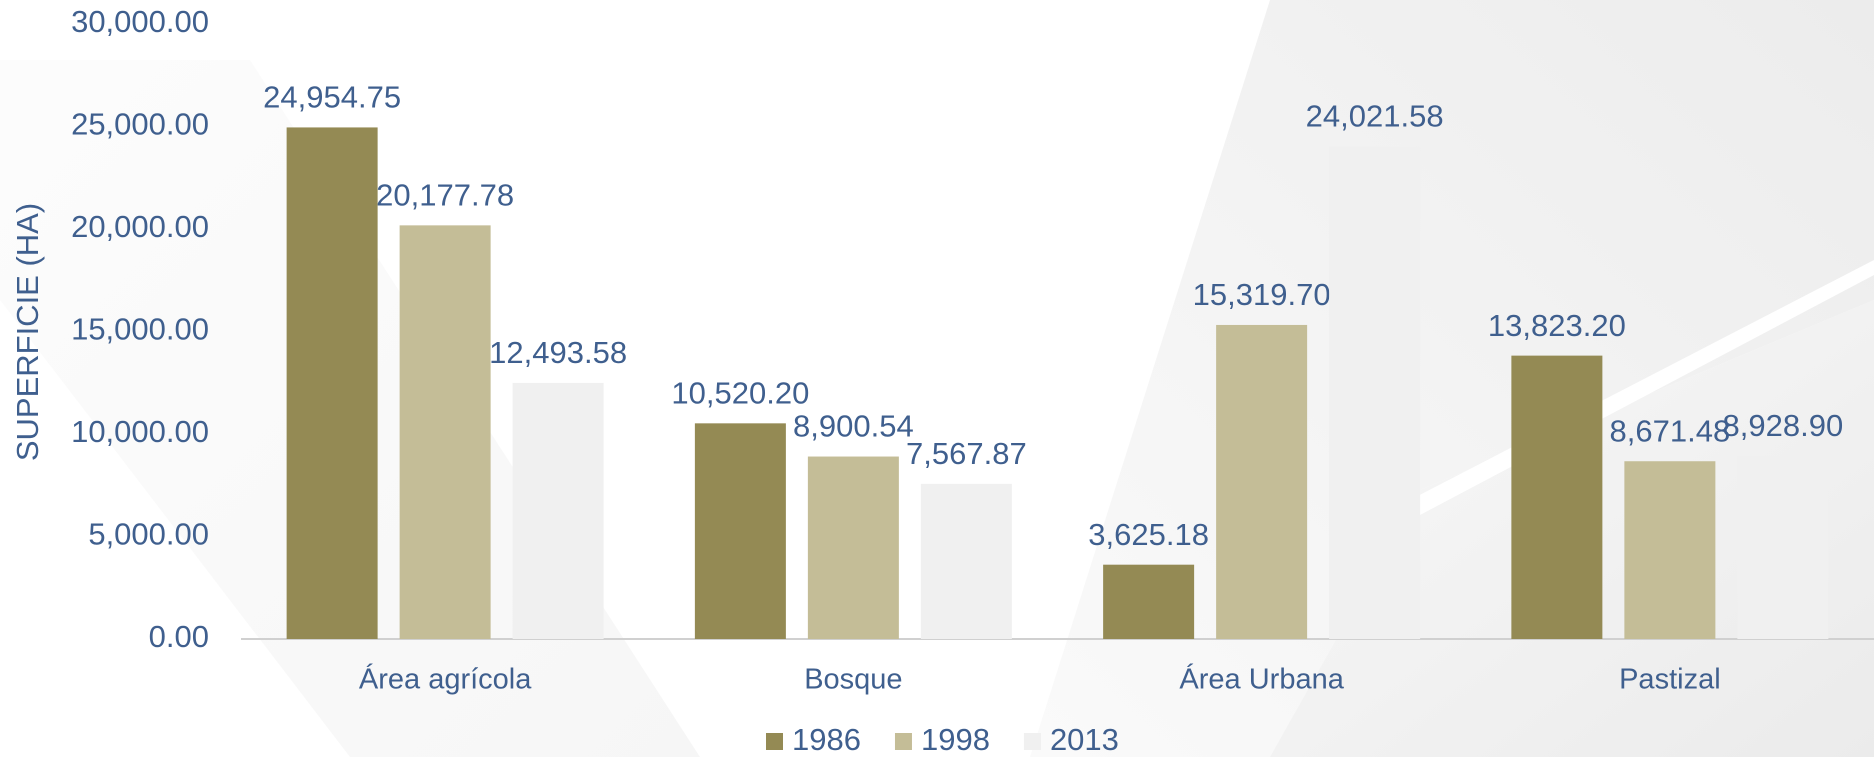 This screenshot has height=762, width=1874. Describe the element at coordinates (1262, 294) in the screenshot. I see `value-label: 15,319.70` at that location.